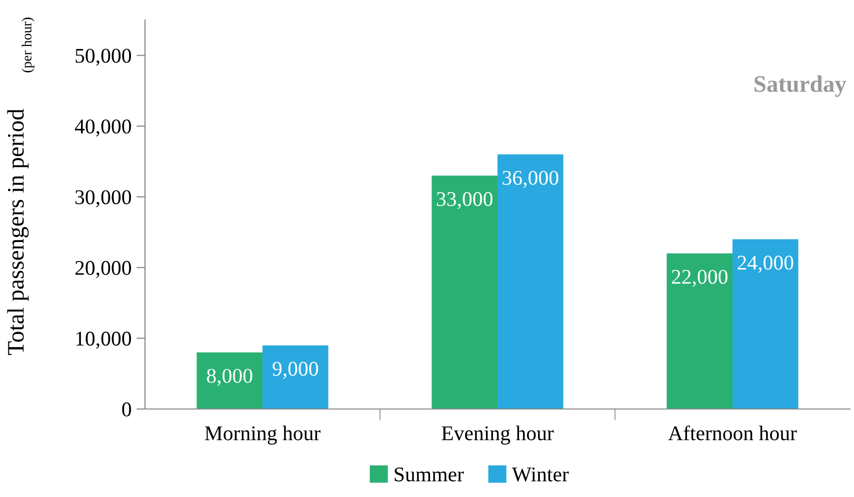 The image size is (854, 497). What do you see at coordinates (766, 264) in the screenshot?
I see `data-label: 24,000` at bounding box center [766, 264].